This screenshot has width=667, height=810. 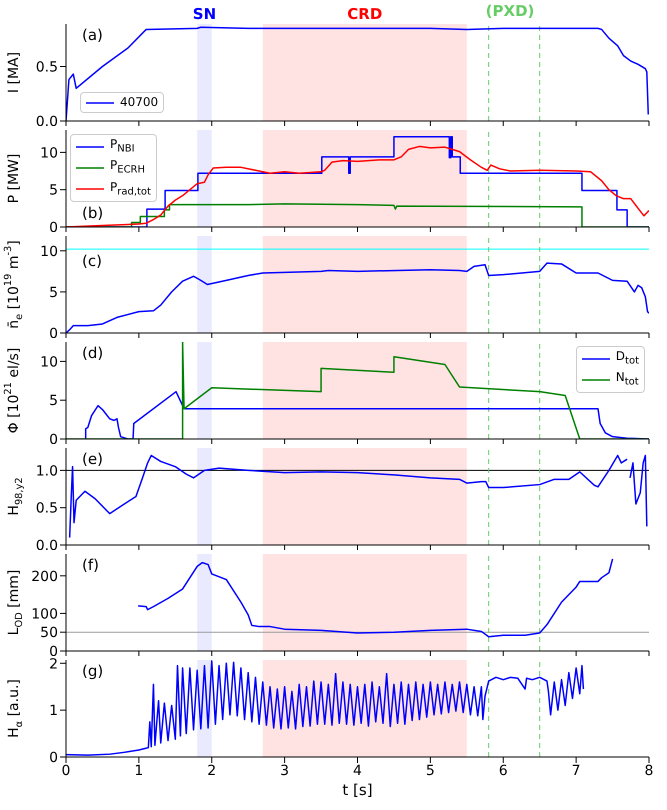 I want to click on y-tick-label: 1, so click(x=53, y=711).